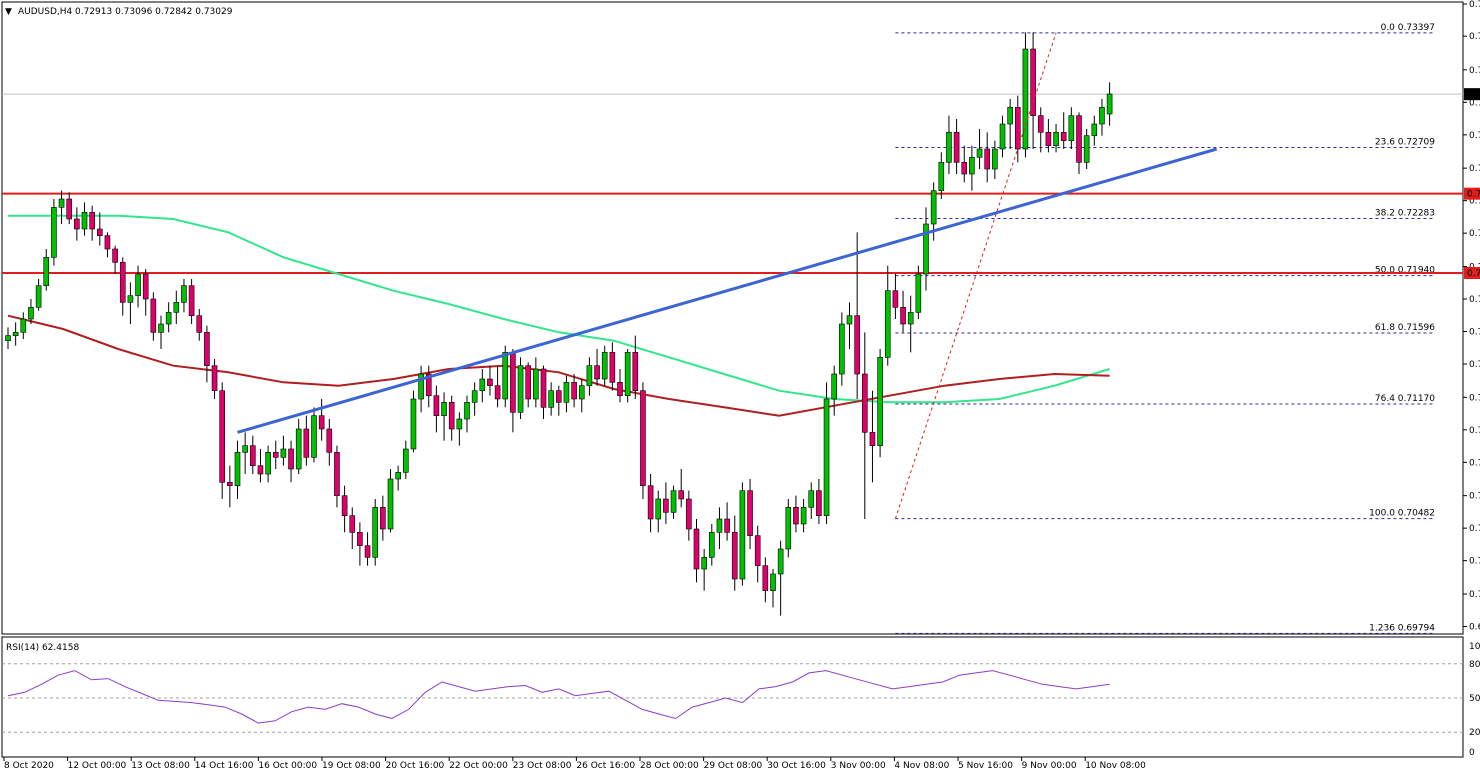 The width and height of the screenshot is (1480, 775). I want to click on price-tick-label: 0.71800, so click(1474, 300).